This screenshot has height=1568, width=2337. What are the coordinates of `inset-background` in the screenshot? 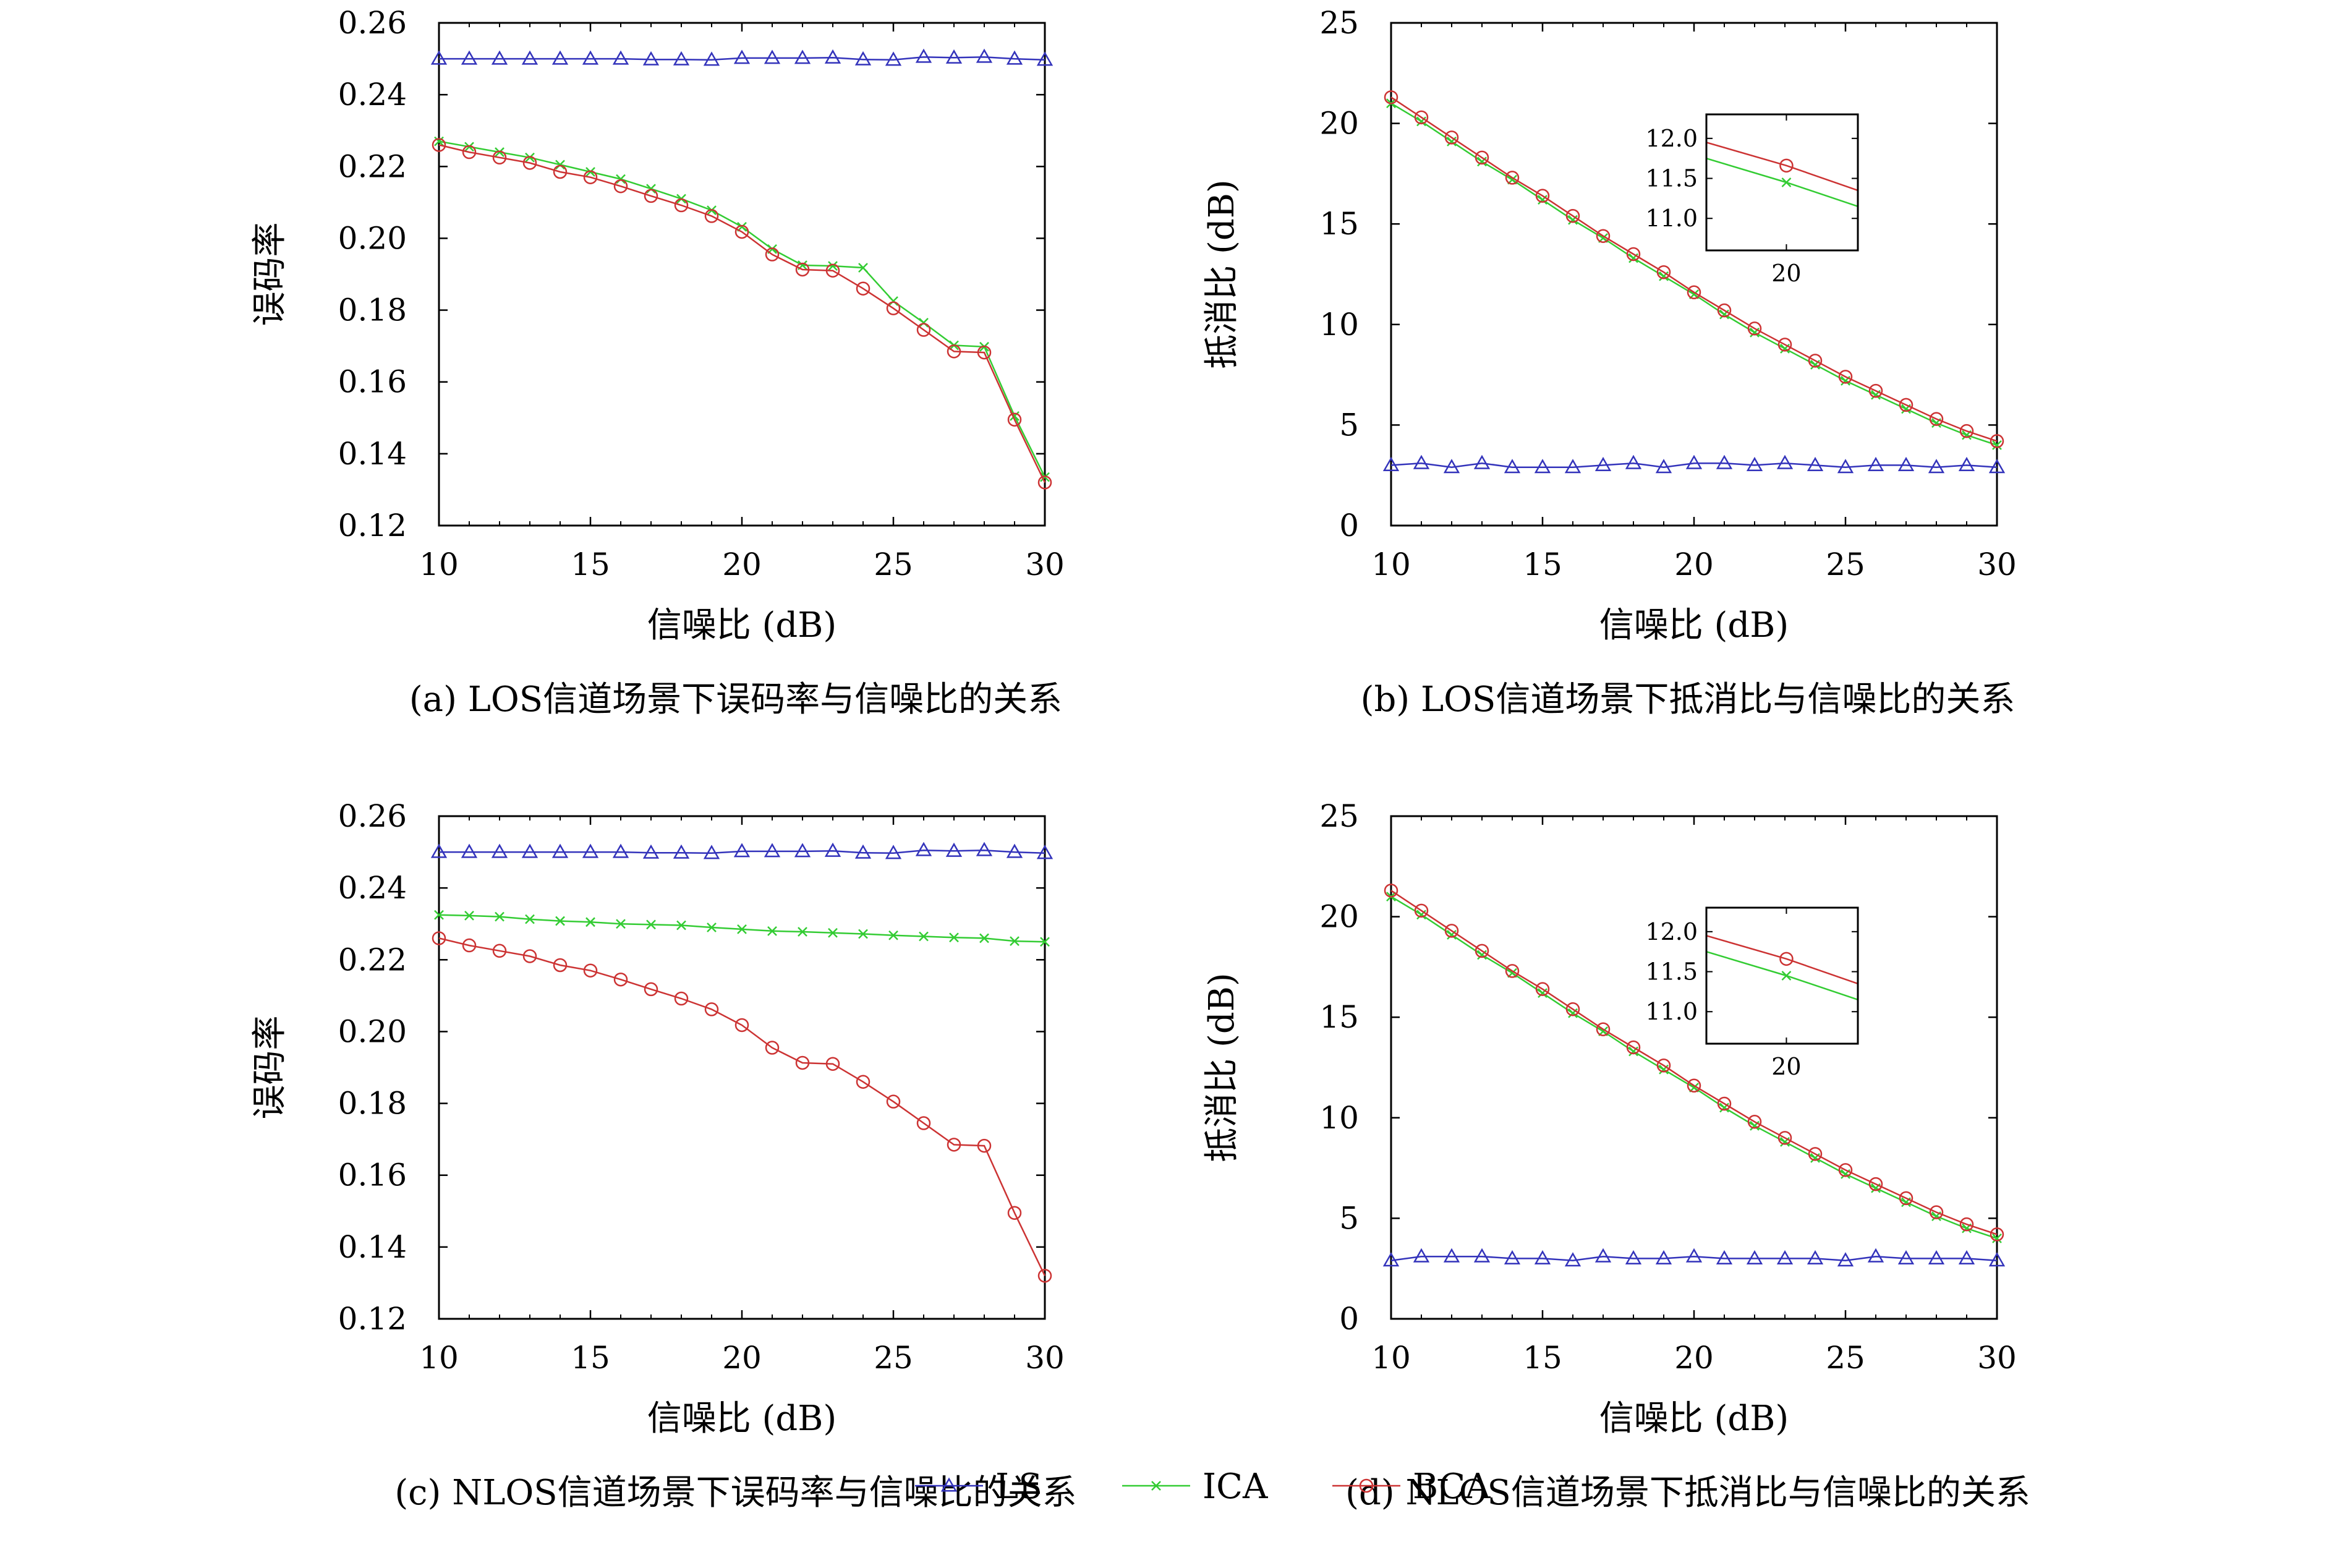 It's located at (1782, 182).